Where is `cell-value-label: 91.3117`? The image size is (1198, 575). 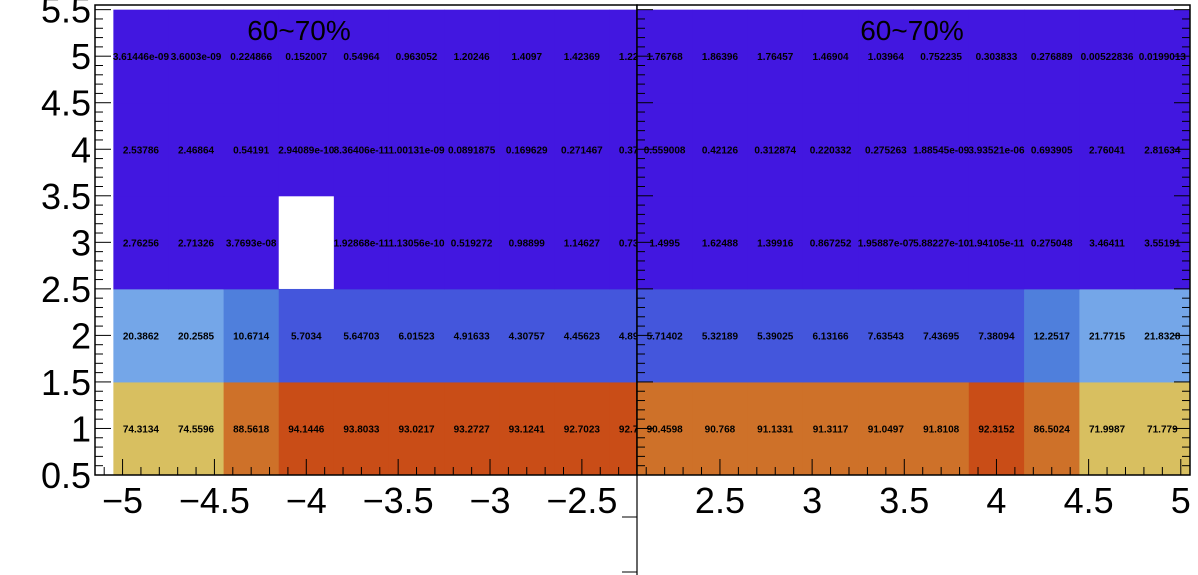 cell-value-label: 91.3117 is located at coordinates (831, 429).